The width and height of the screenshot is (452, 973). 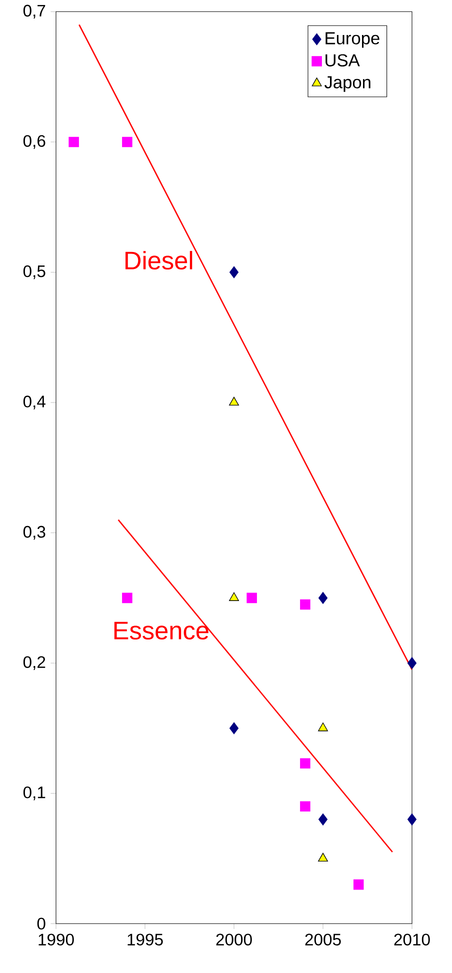 What do you see at coordinates (145, 940) in the screenshot?
I see `x-tick-label: 1995` at bounding box center [145, 940].